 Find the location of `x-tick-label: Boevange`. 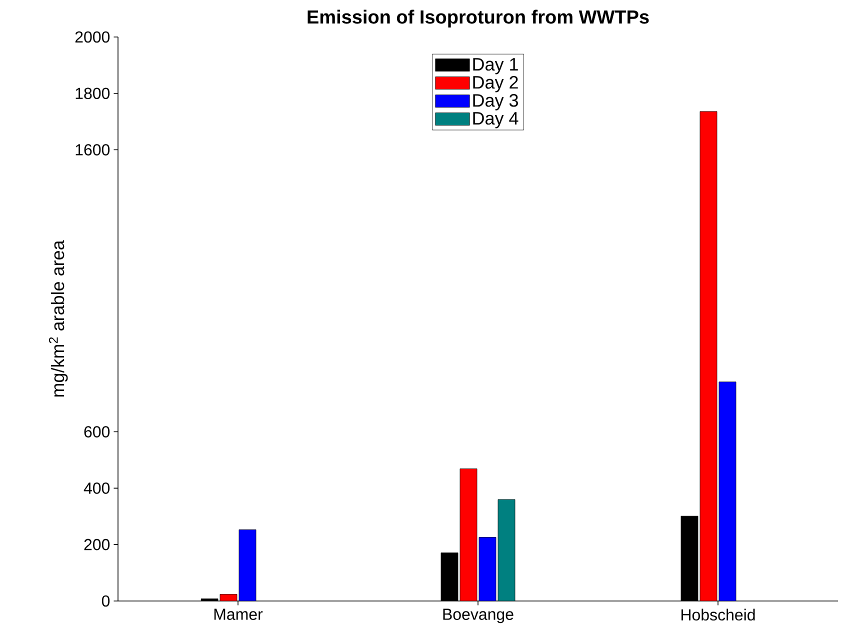

x-tick-label: Boevange is located at coordinates (478, 616).